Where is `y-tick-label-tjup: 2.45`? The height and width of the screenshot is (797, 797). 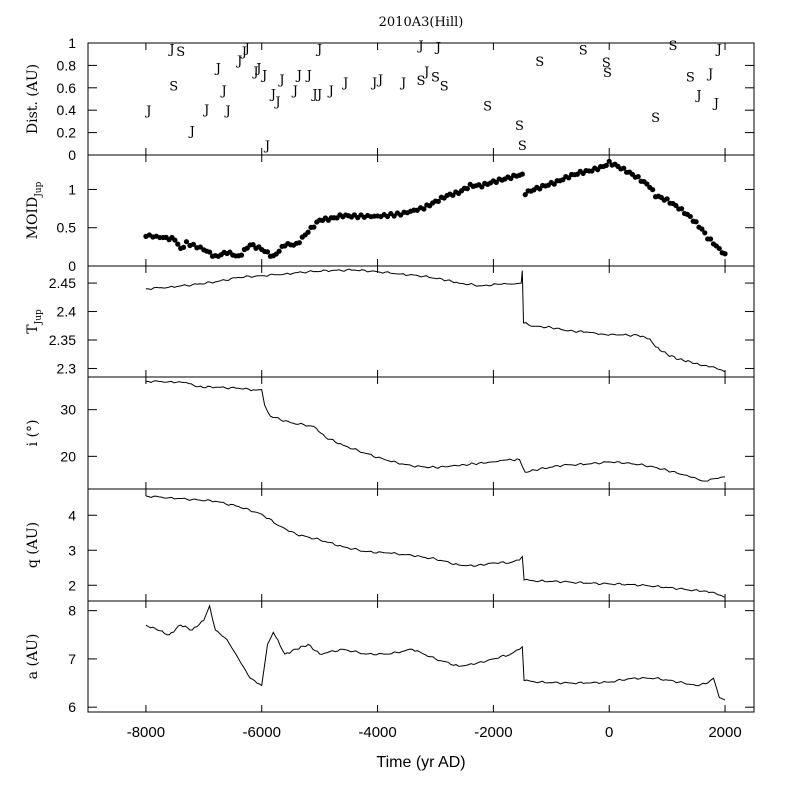
y-tick-label-tjup: 2.45 is located at coordinates (62, 283).